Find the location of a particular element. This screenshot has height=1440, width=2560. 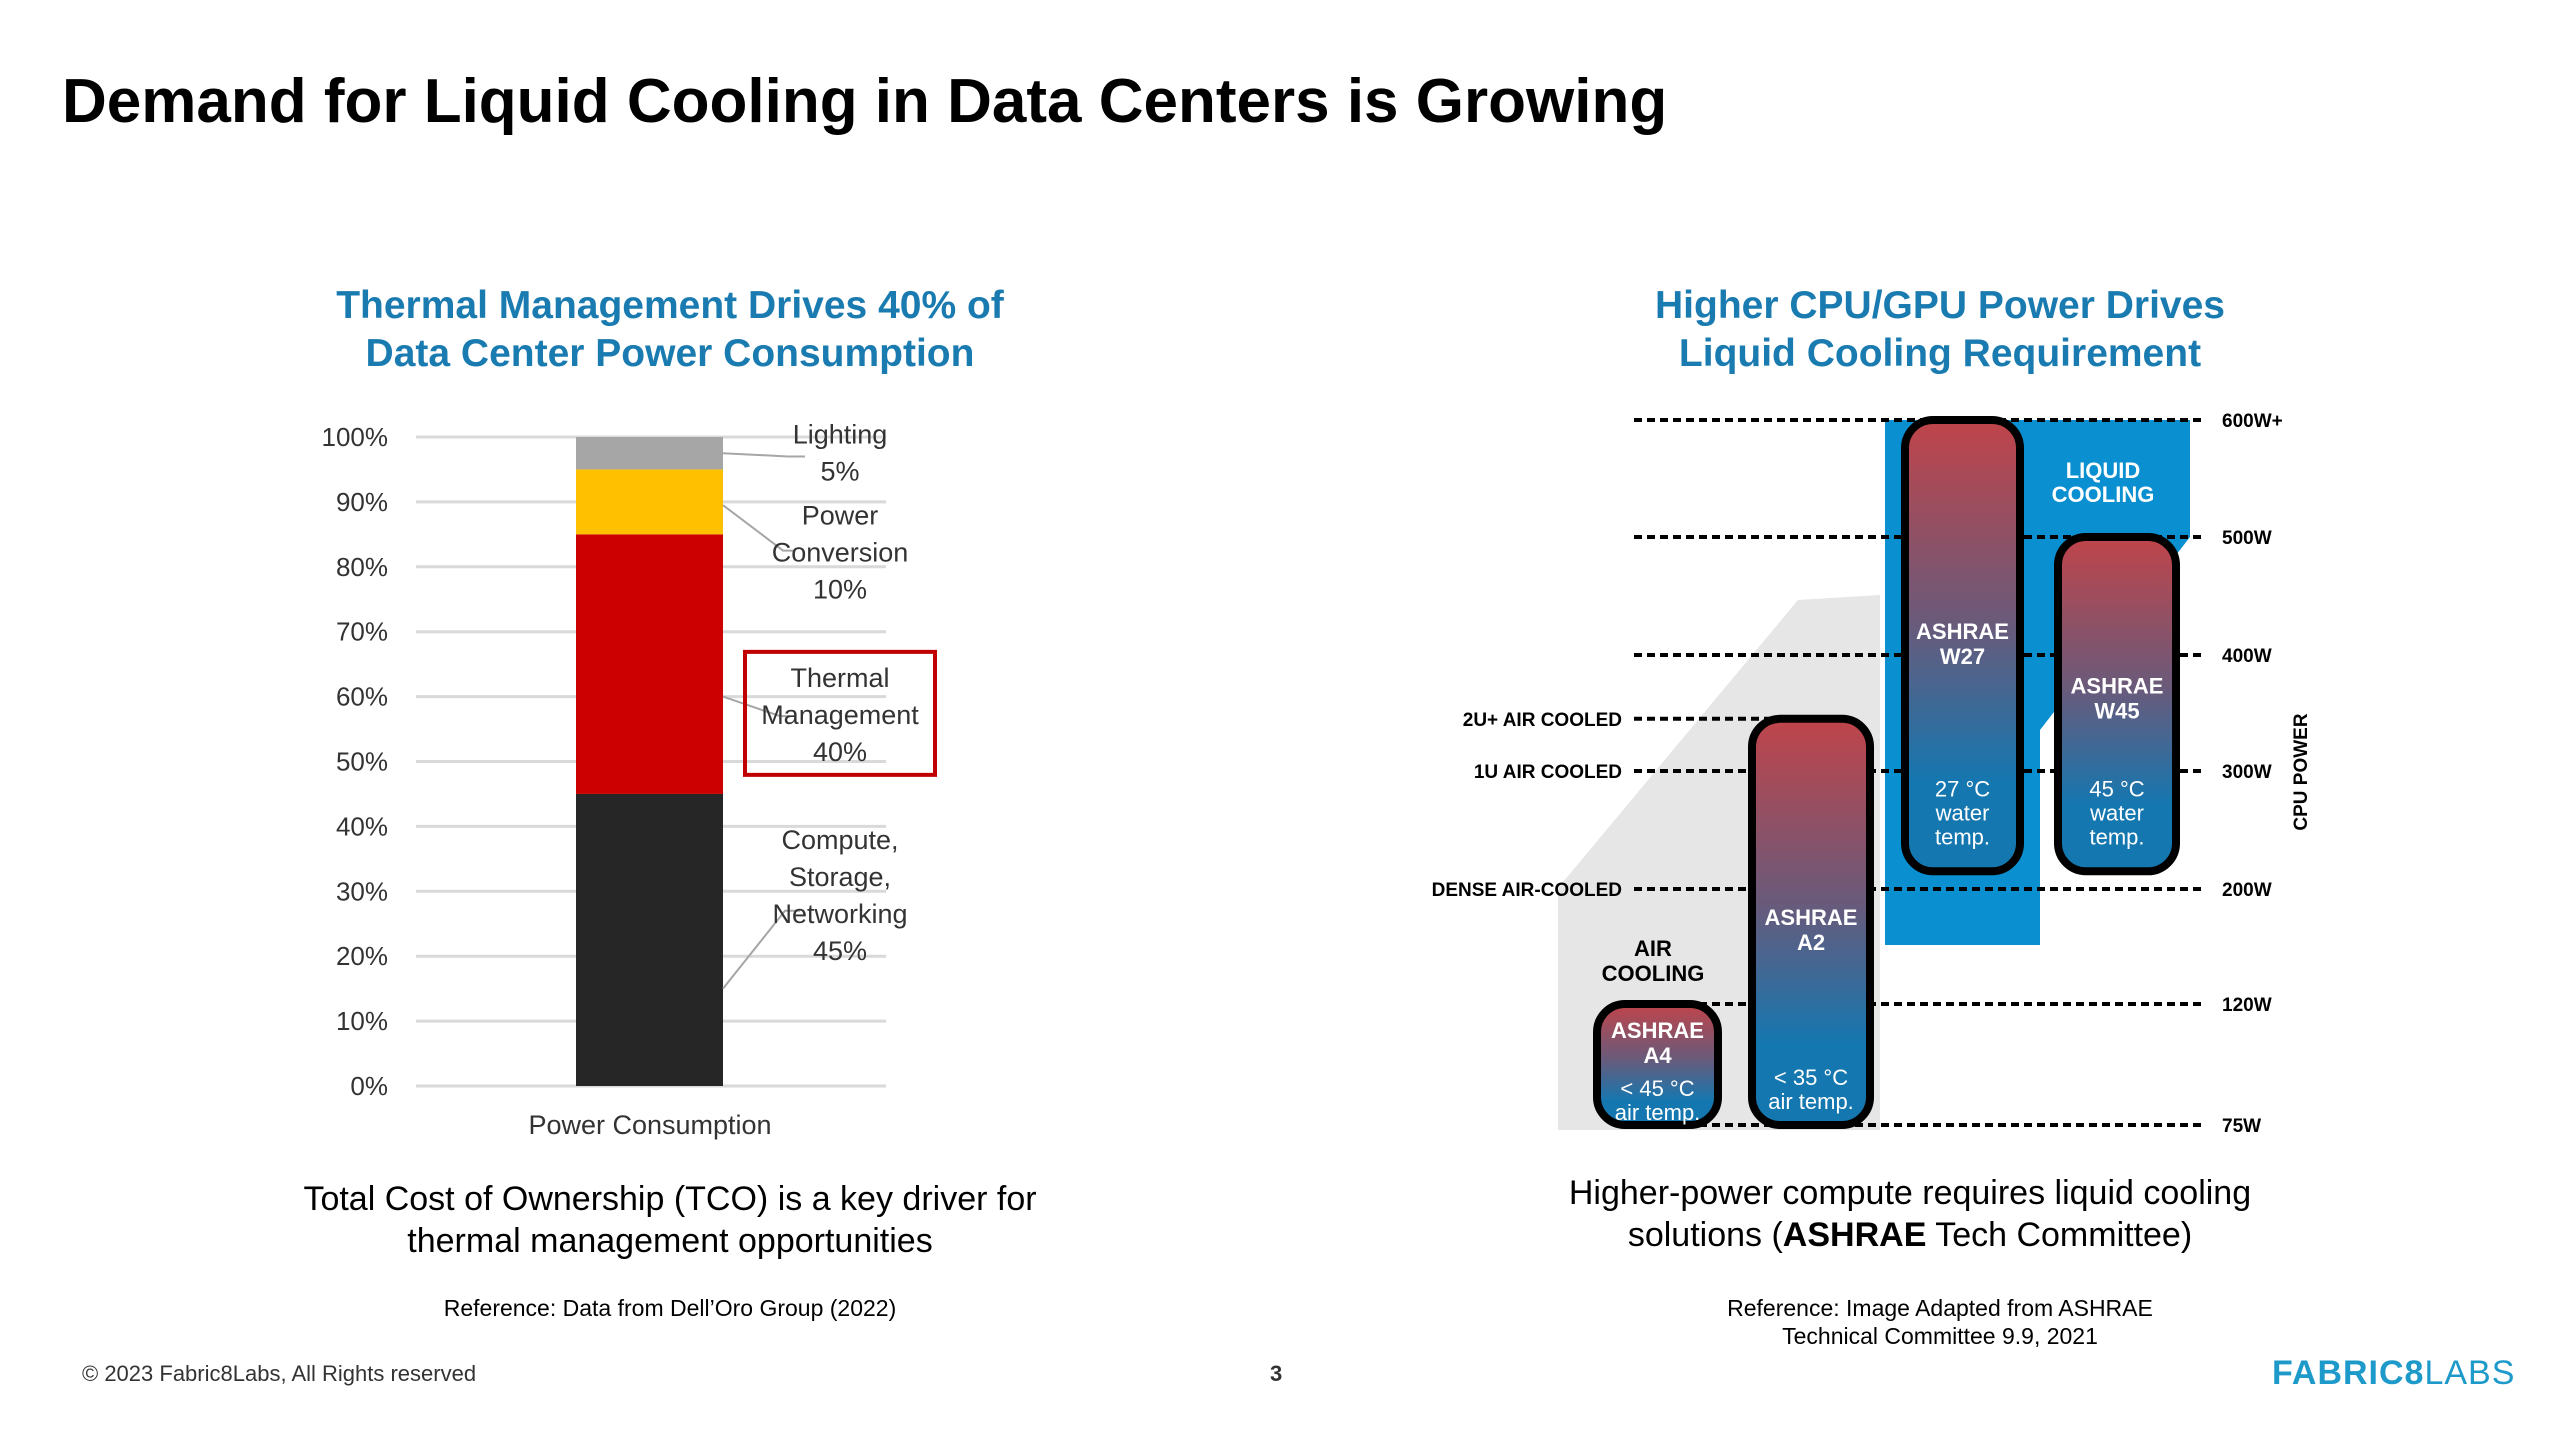

liquid-cooling-label: COOLING is located at coordinates (2103, 494).